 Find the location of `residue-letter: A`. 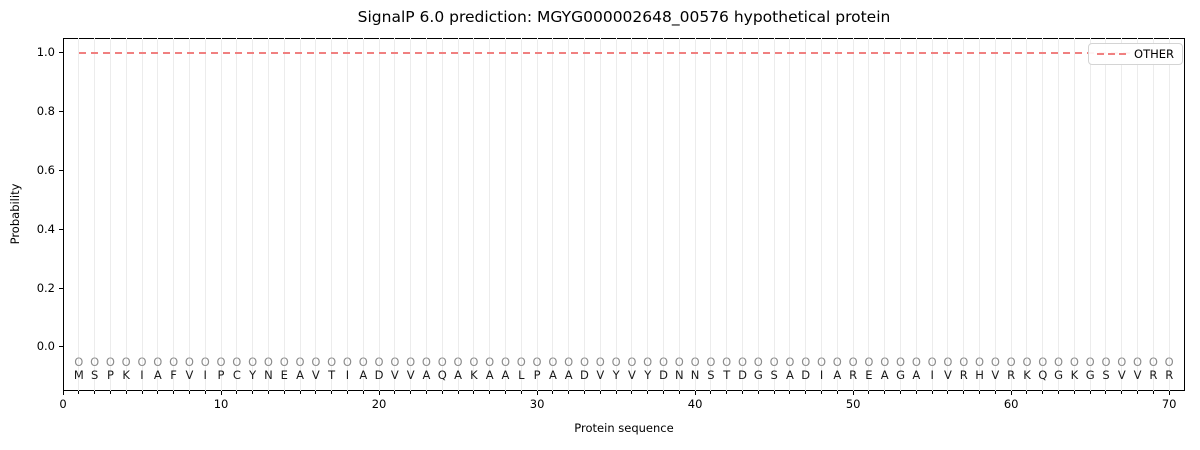

residue-letter: A is located at coordinates (426, 374).